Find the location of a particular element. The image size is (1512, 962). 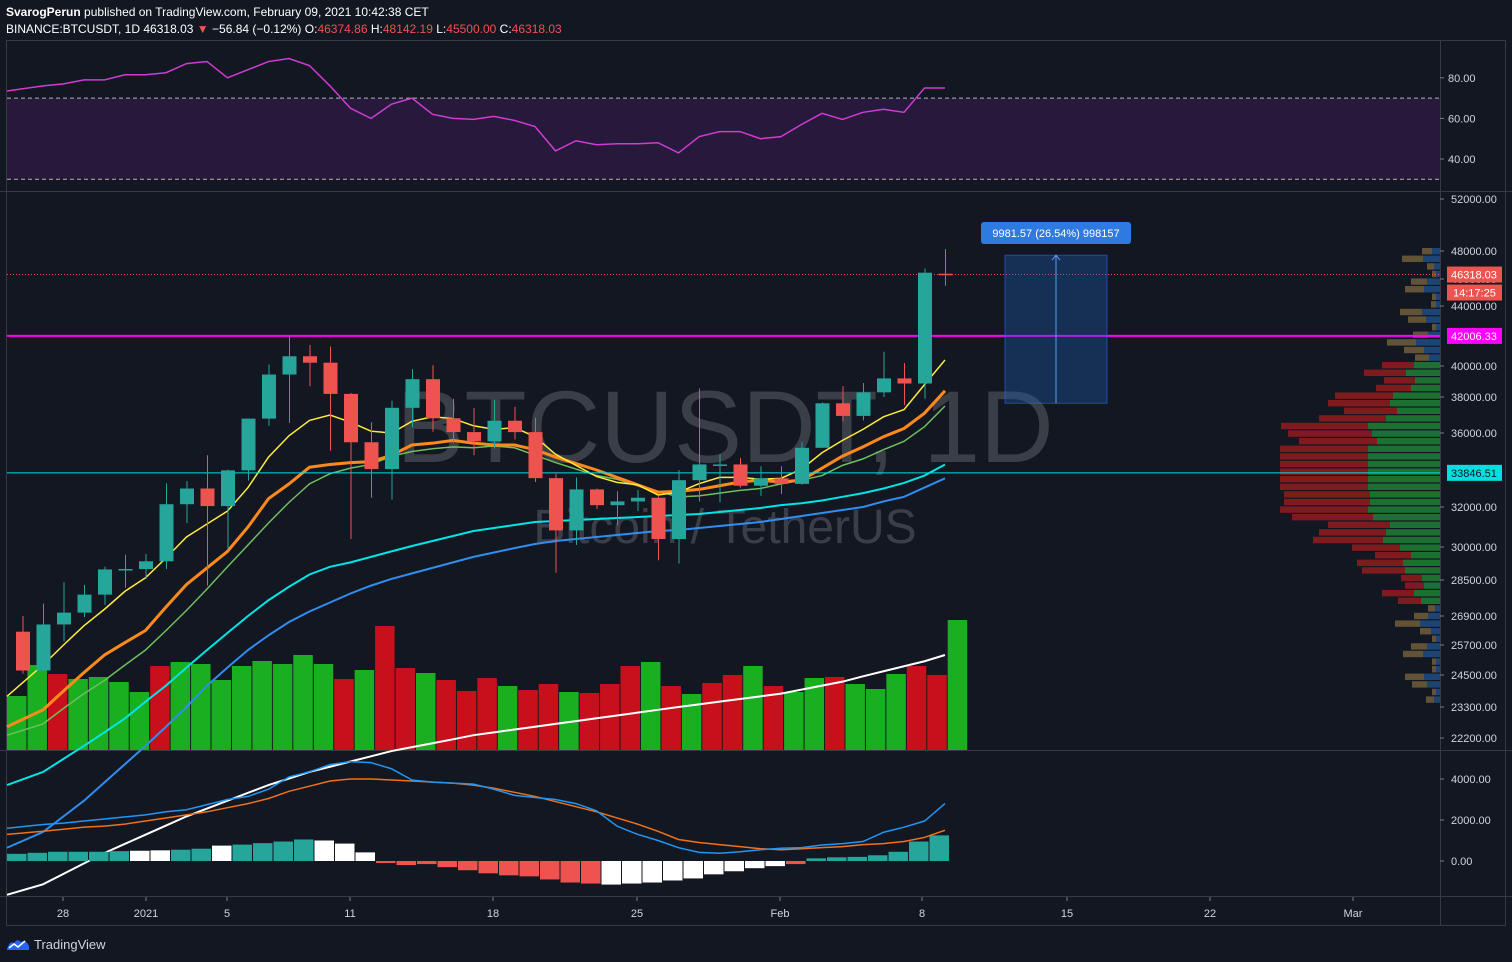

support-label-bg is located at coordinates (1474, 472).